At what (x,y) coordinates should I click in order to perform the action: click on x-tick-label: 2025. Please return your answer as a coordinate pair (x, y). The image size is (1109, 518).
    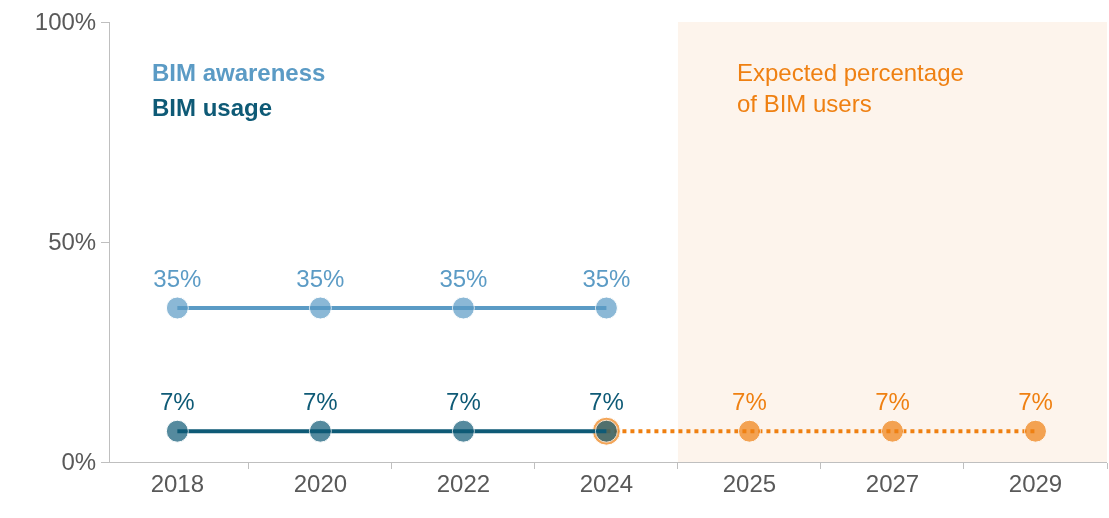
    Looking at the image, I should click on (749, 483).